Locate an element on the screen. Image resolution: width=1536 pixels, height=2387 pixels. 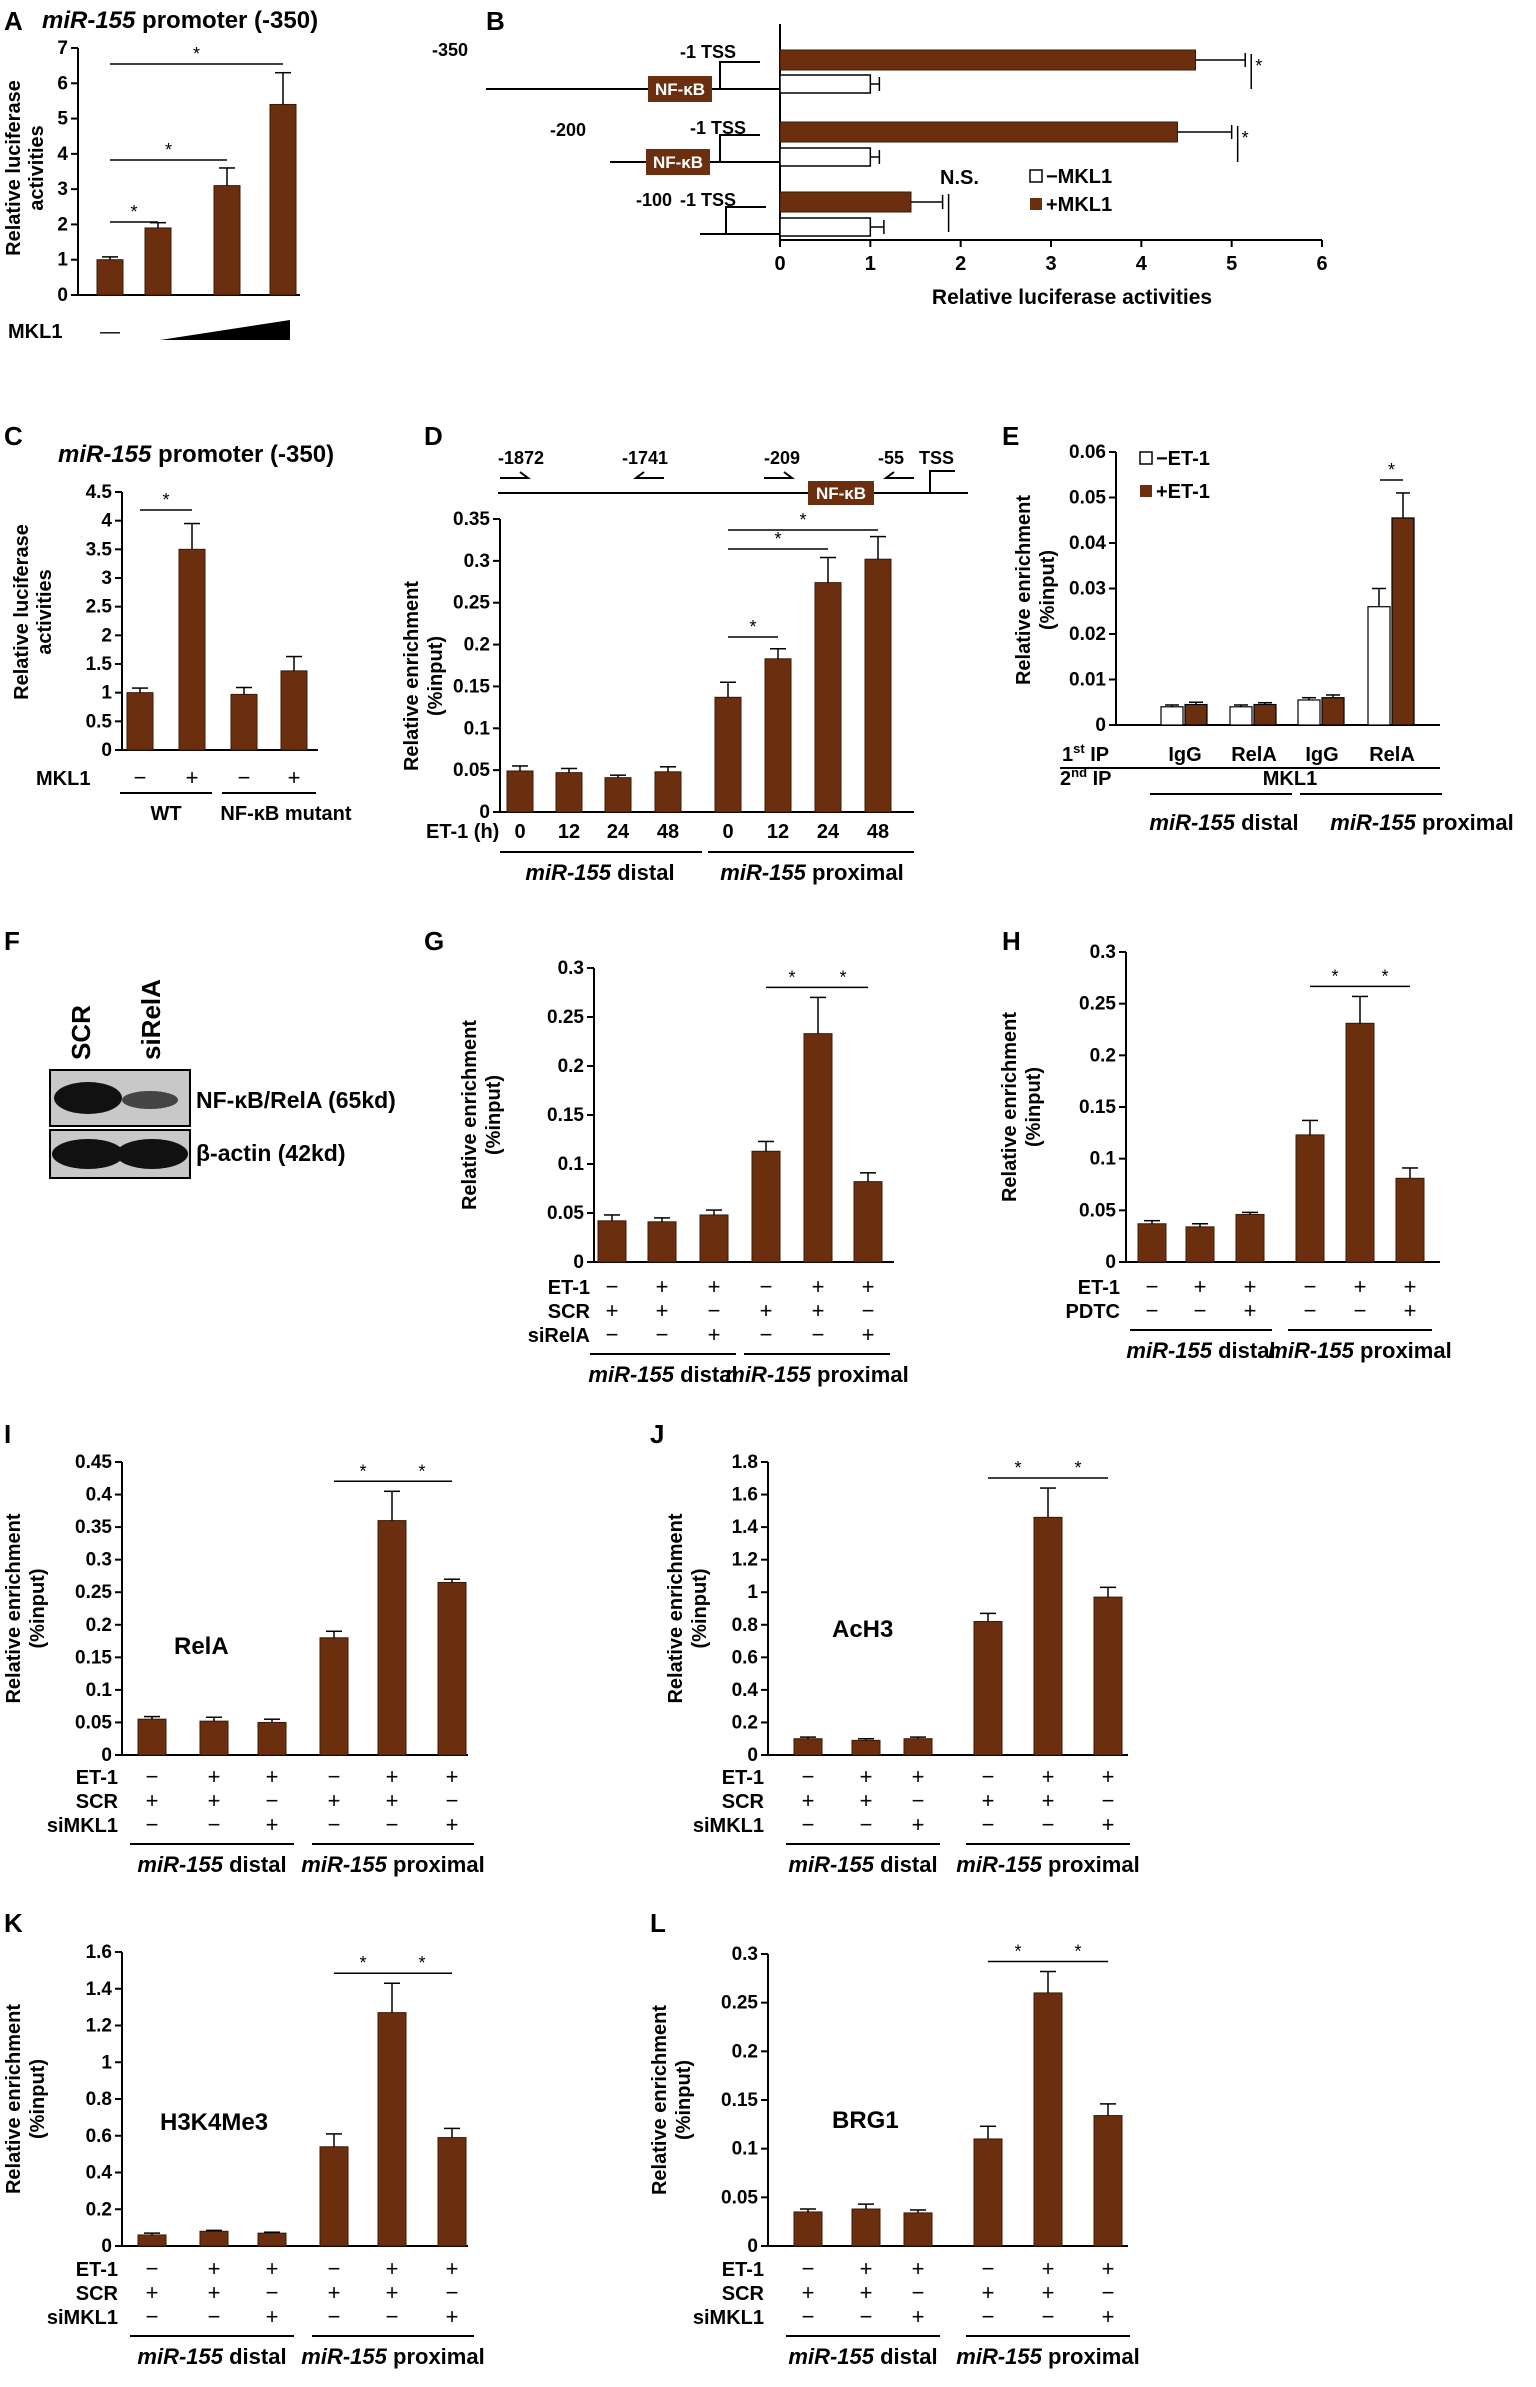
band-relA-sirela is located at coordinates (150, 1100).